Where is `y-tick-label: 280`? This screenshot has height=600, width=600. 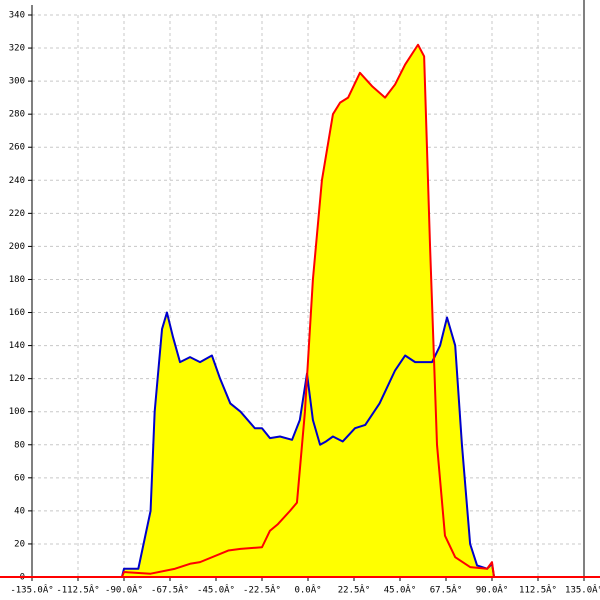 y-tick-label: 280 is located at coordinates (17, 115).